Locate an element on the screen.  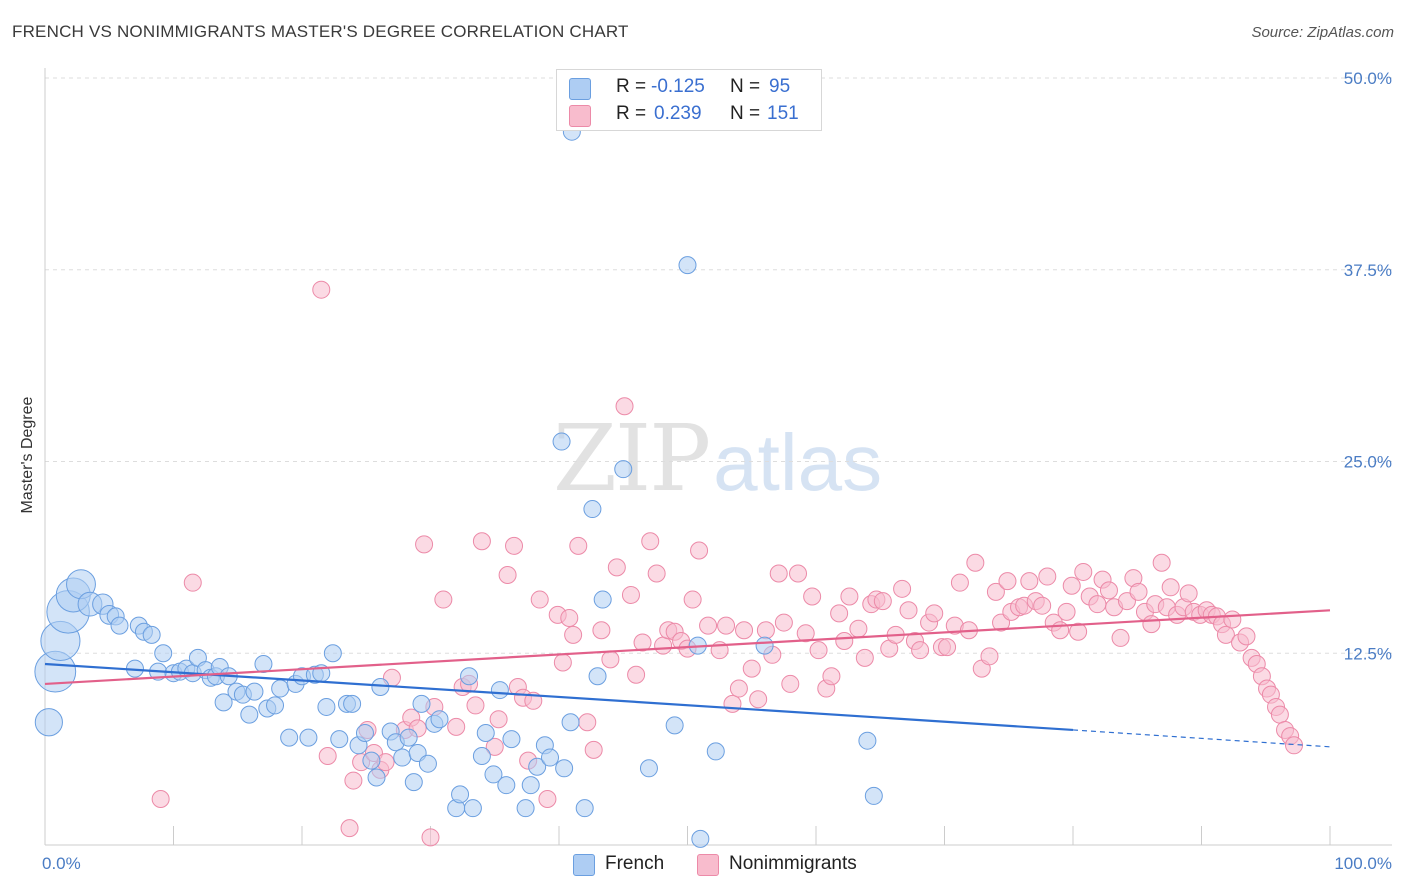
x-tick-label: 100.0% is located at coordinates (1363, 863).